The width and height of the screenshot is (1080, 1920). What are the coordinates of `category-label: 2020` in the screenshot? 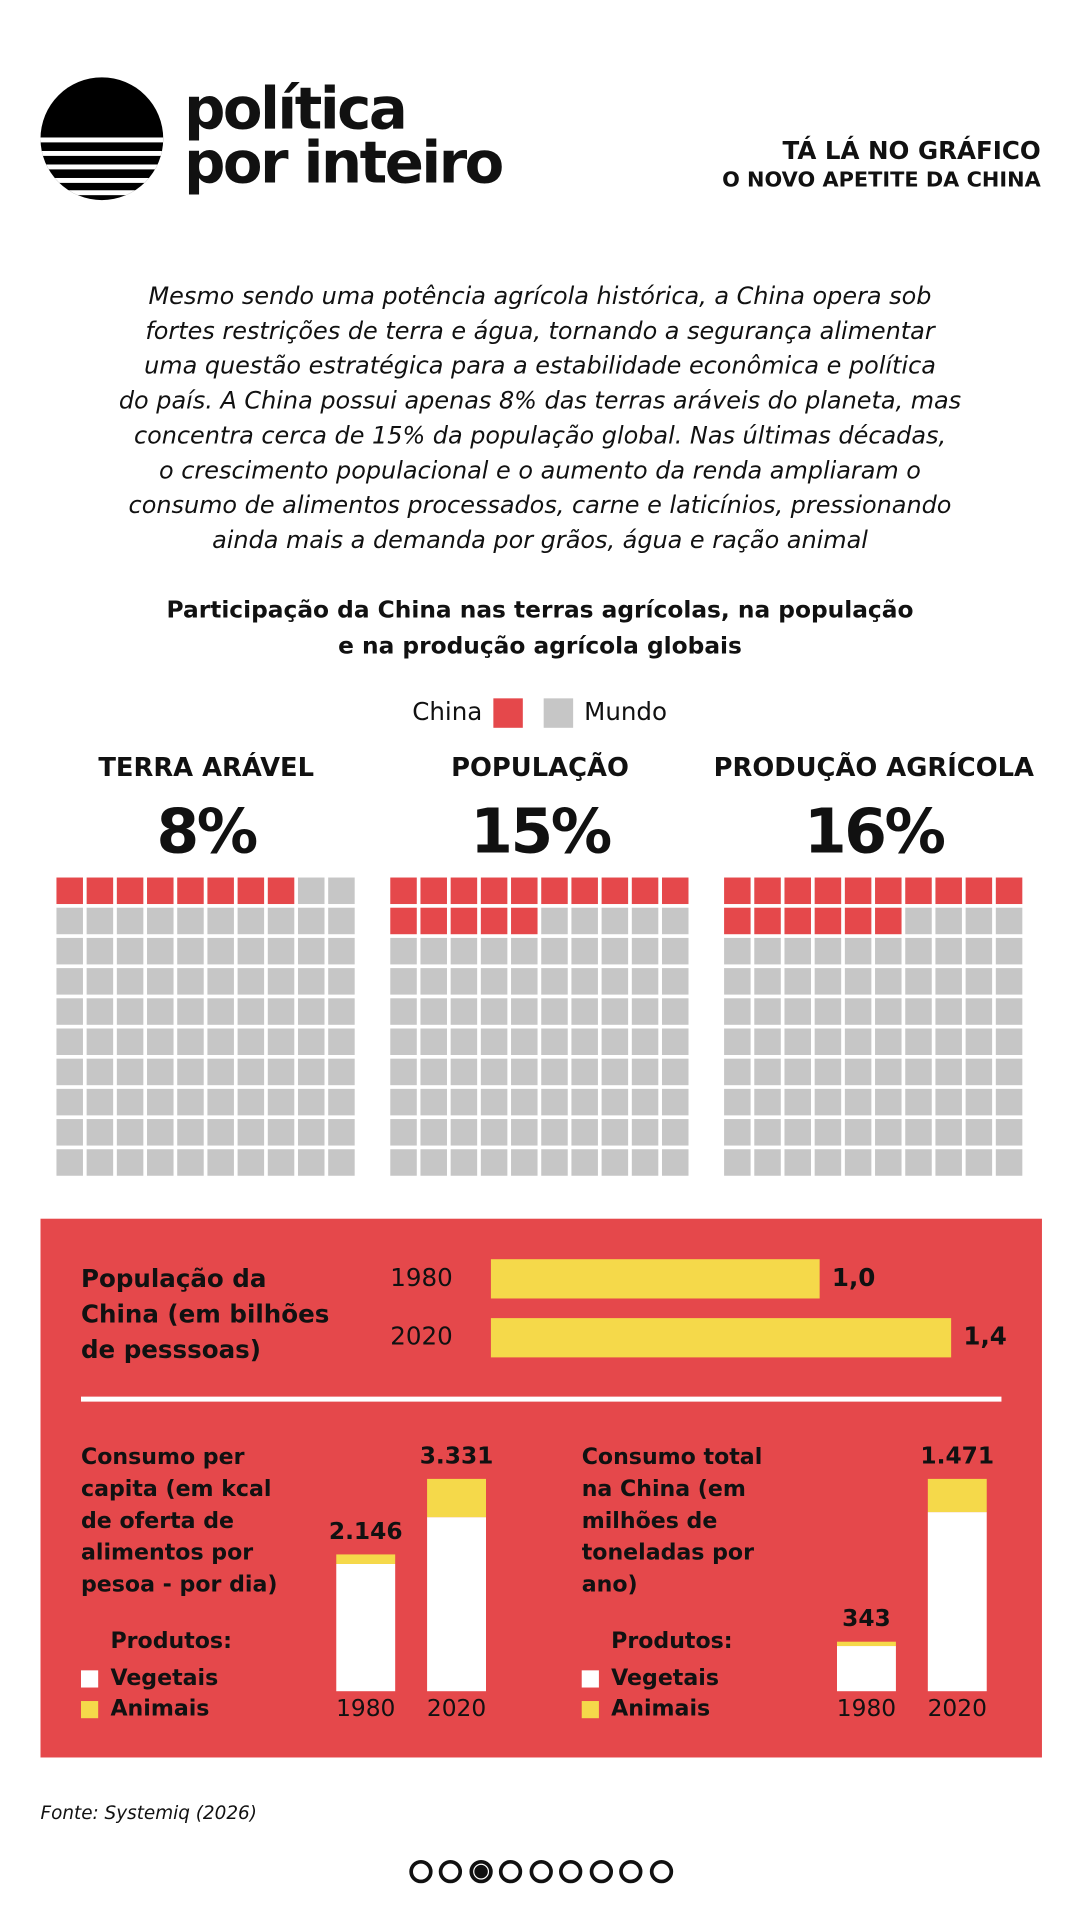 It's located at (456, 1708).